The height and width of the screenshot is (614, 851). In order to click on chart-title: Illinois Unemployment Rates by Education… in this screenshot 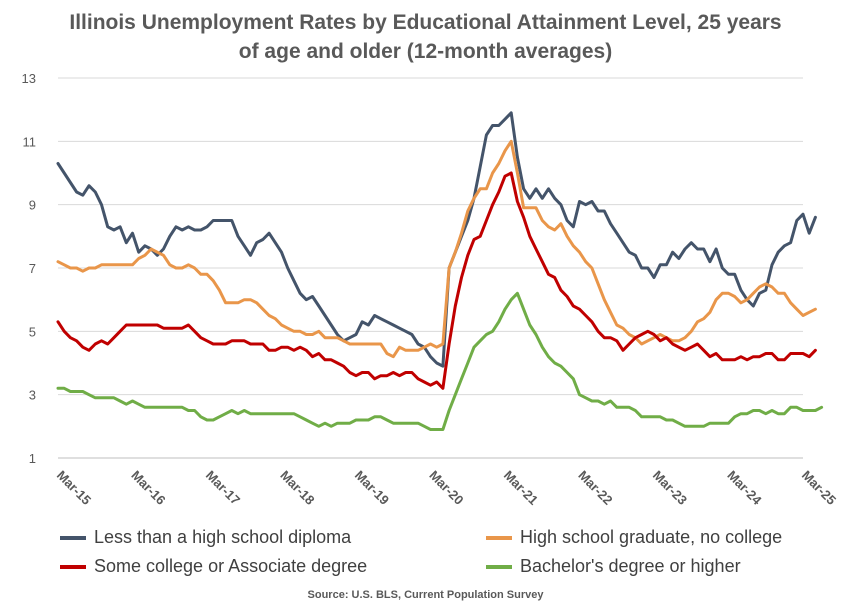, I will do `click(425, 37)`.